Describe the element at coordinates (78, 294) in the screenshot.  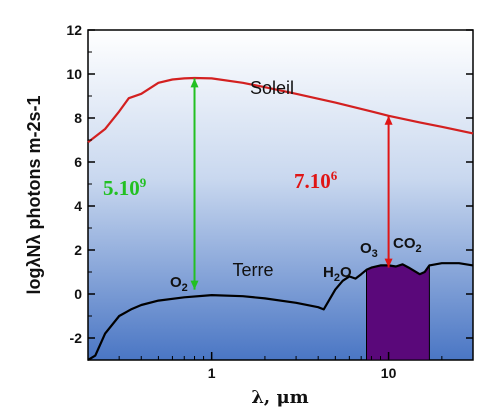
I see `y-tick-label: 0` at that location.